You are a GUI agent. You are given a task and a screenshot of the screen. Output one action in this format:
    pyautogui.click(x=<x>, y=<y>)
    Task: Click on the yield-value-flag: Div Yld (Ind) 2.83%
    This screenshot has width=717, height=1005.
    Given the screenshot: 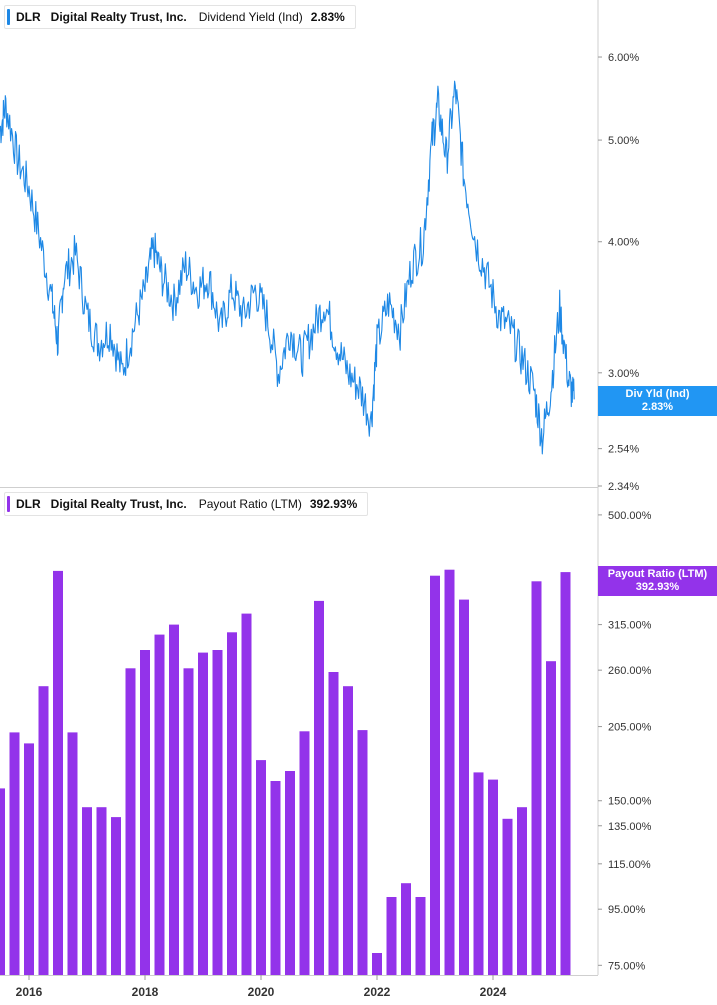 What is the action you would take?
    pyautogui.click(x=657, y=401)
    